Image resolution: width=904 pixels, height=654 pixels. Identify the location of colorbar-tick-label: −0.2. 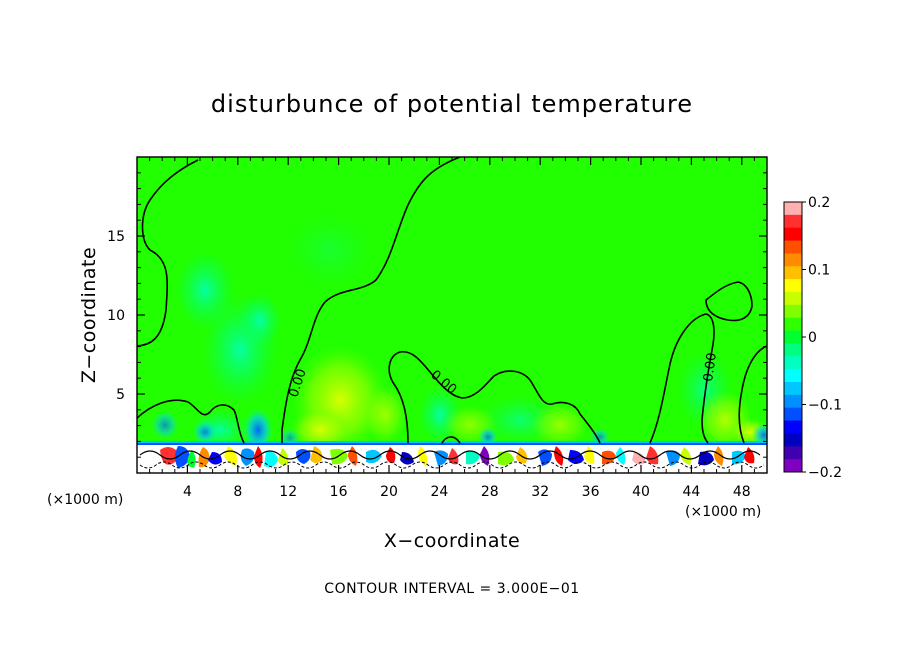
(825, 473).